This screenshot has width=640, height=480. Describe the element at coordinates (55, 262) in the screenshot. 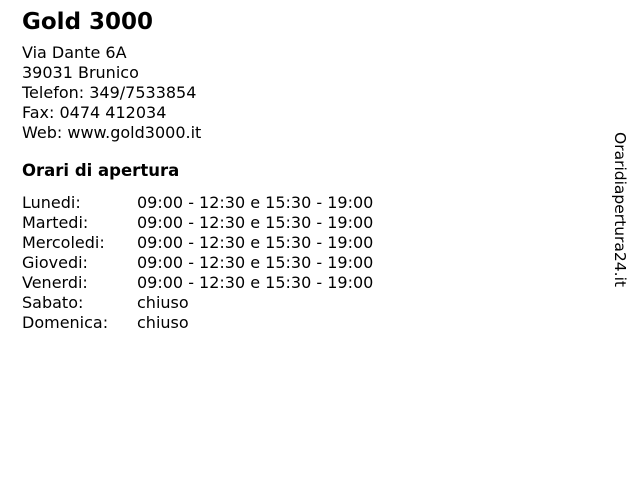

I see `day-label: Giovedi:` at that location.